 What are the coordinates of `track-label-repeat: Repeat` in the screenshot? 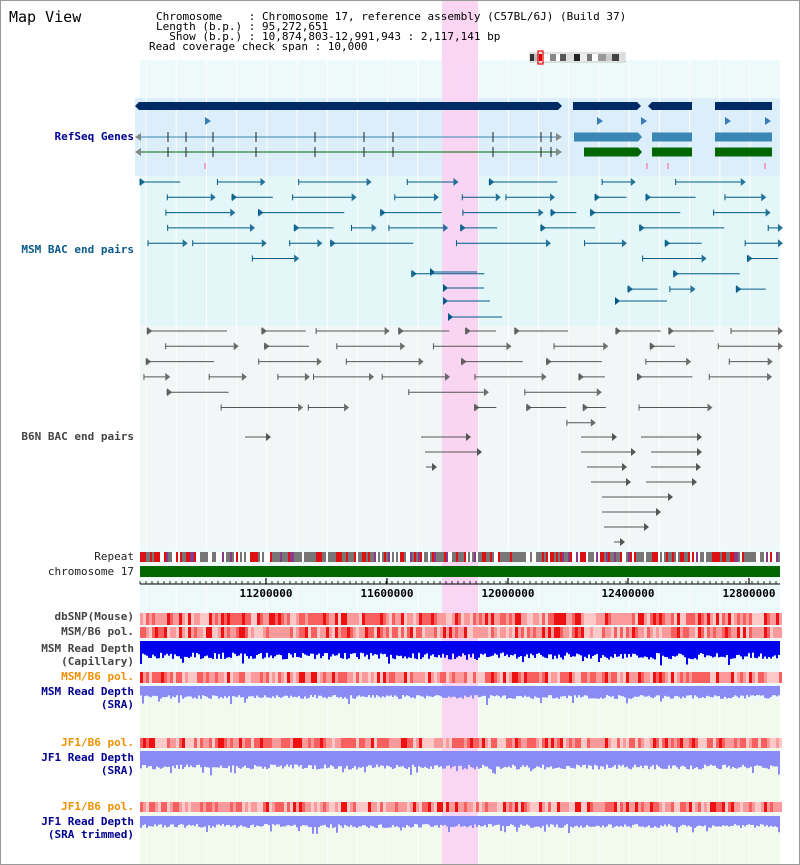 It's located at (114, 556).